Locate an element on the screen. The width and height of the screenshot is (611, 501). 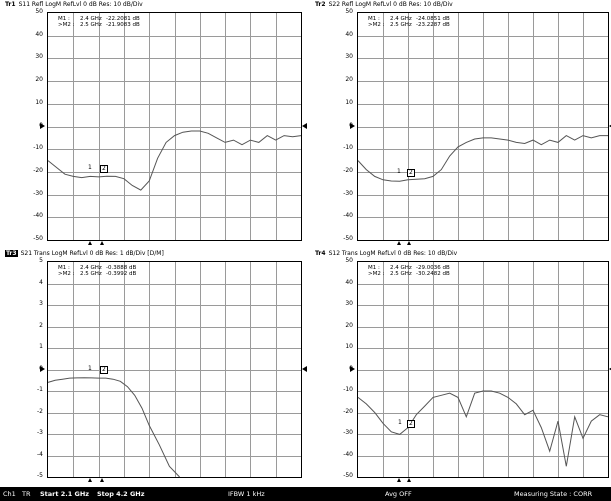
y-axis-label: 4 is located at coordinates (41, 282).